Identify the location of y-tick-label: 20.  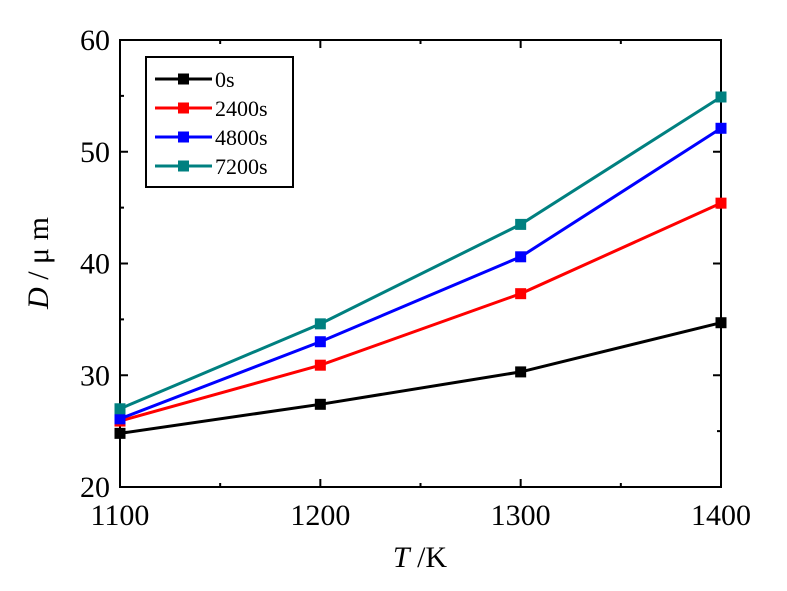
(95, 487).